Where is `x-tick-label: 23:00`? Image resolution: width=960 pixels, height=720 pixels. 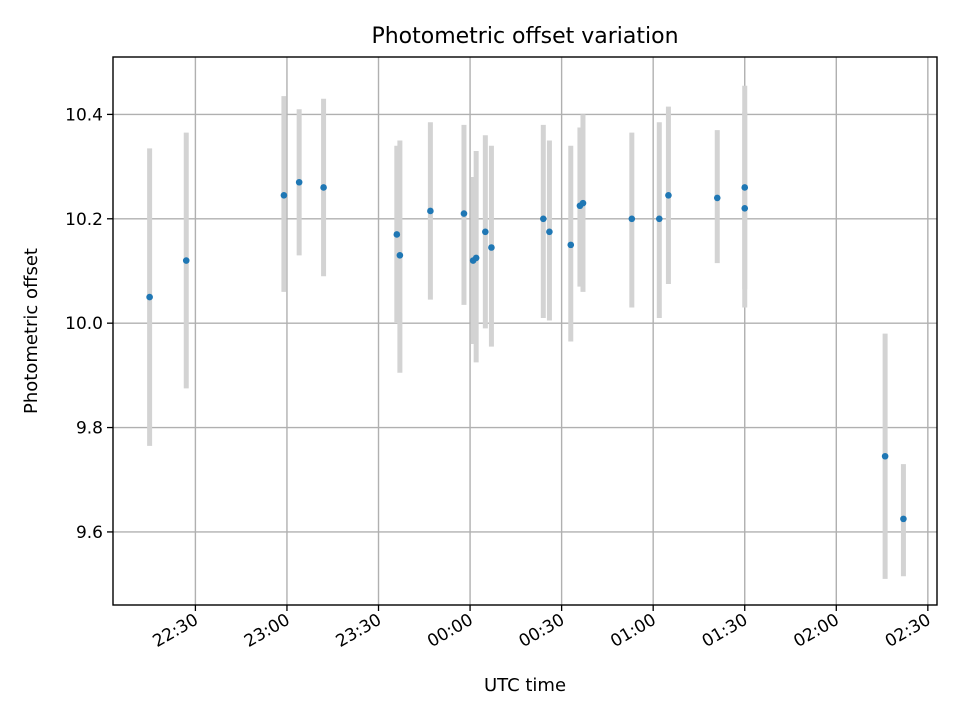 x-tick-label: 23:00 is located at coordinates (267, 631).